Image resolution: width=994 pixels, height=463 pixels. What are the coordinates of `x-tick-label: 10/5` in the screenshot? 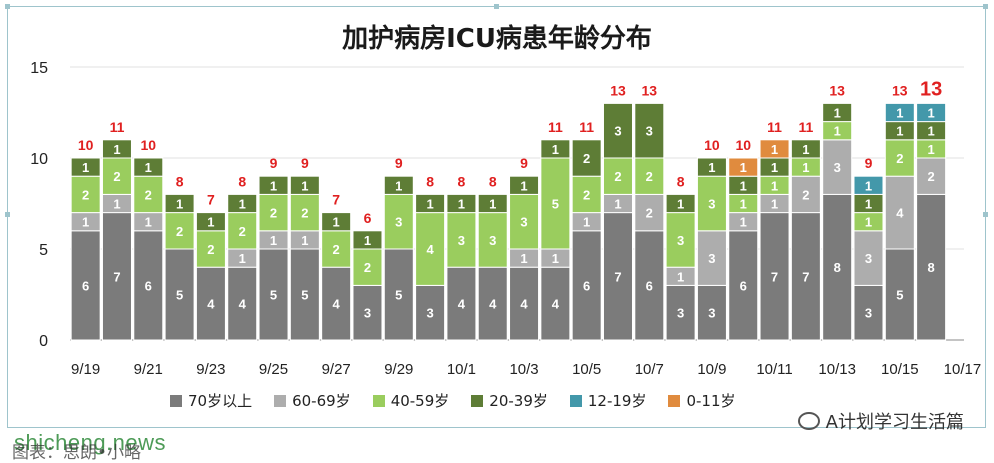 It's located at (586, 369).